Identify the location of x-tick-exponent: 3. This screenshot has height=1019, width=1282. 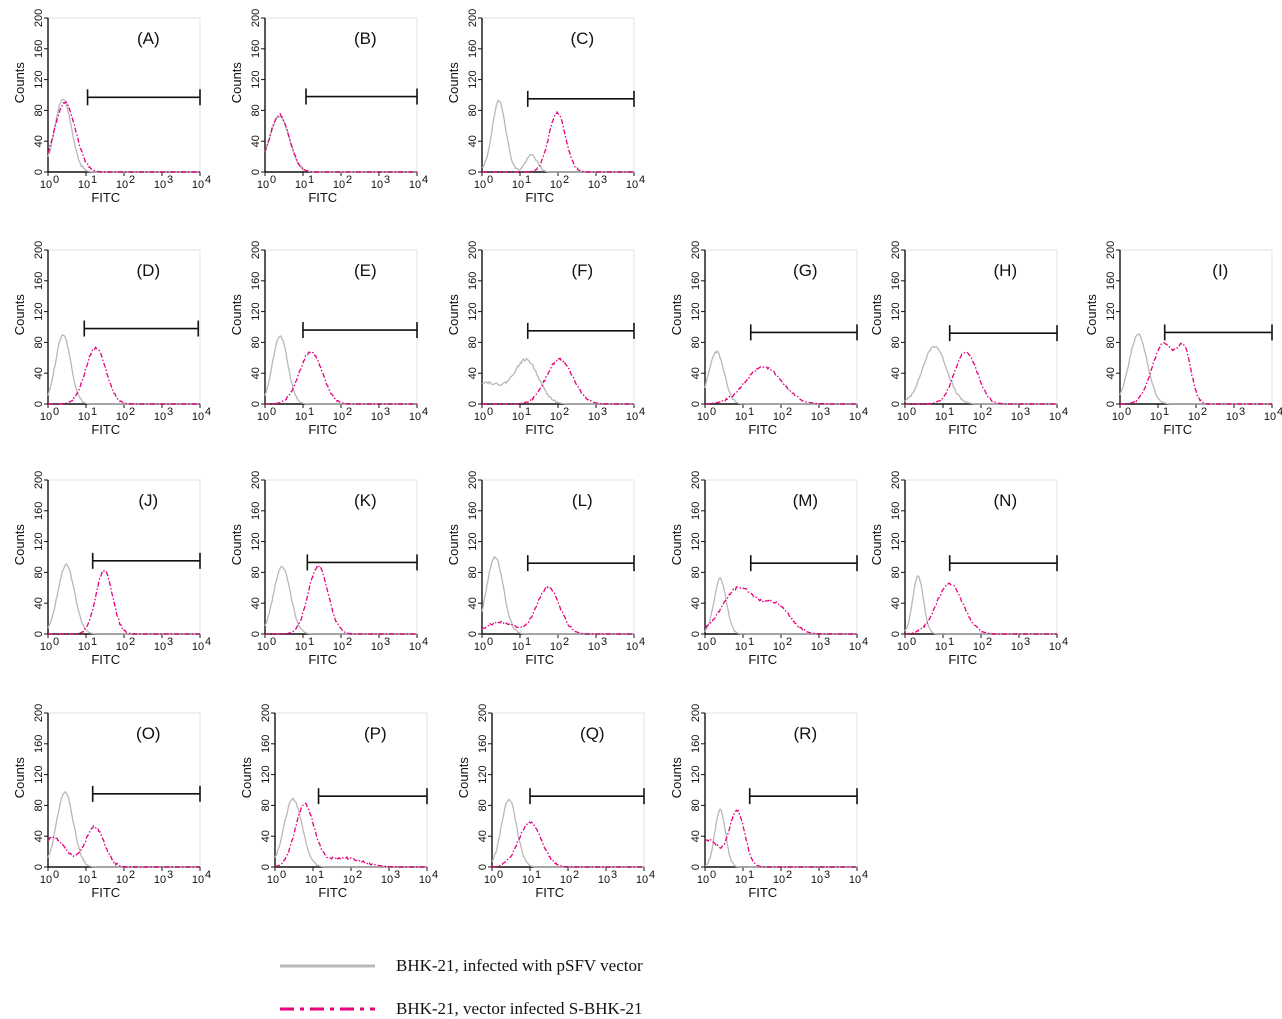
(614, 875).